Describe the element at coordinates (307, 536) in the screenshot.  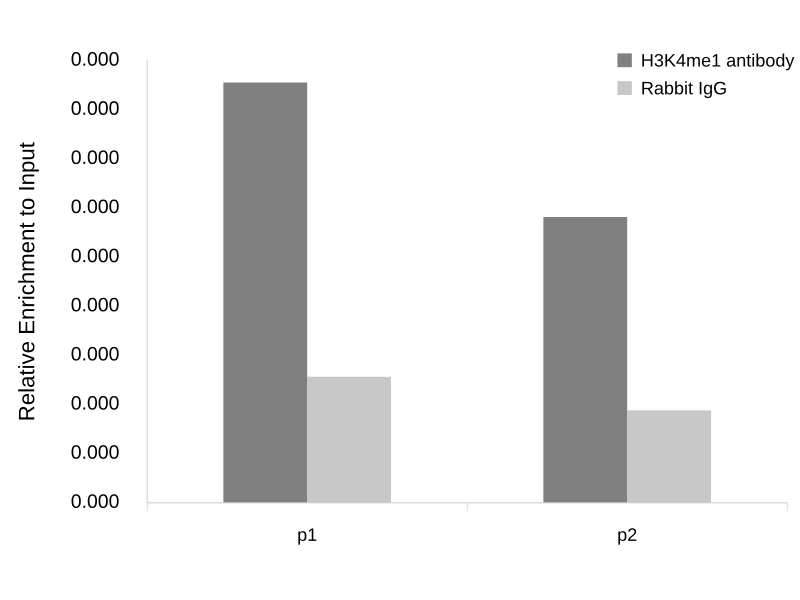
I see `x-tick-label: p1` at that location.